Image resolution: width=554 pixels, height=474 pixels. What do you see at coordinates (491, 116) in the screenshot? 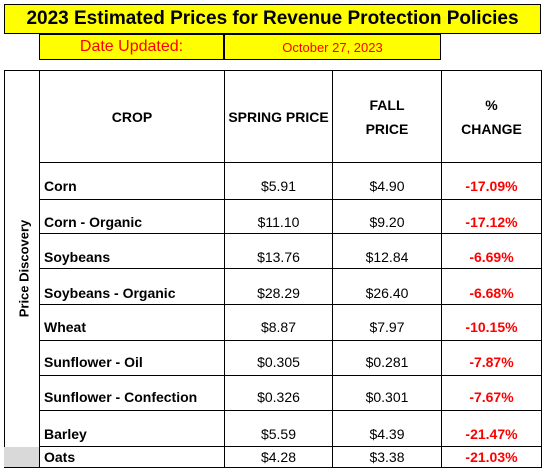
I see `header-percent-change: % CHANGE` at bounding box center [491, 116].